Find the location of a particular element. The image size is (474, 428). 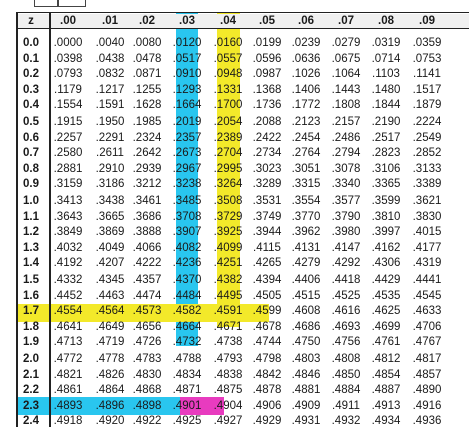

table-cell: .0279 is located at coordinates (346, 43).